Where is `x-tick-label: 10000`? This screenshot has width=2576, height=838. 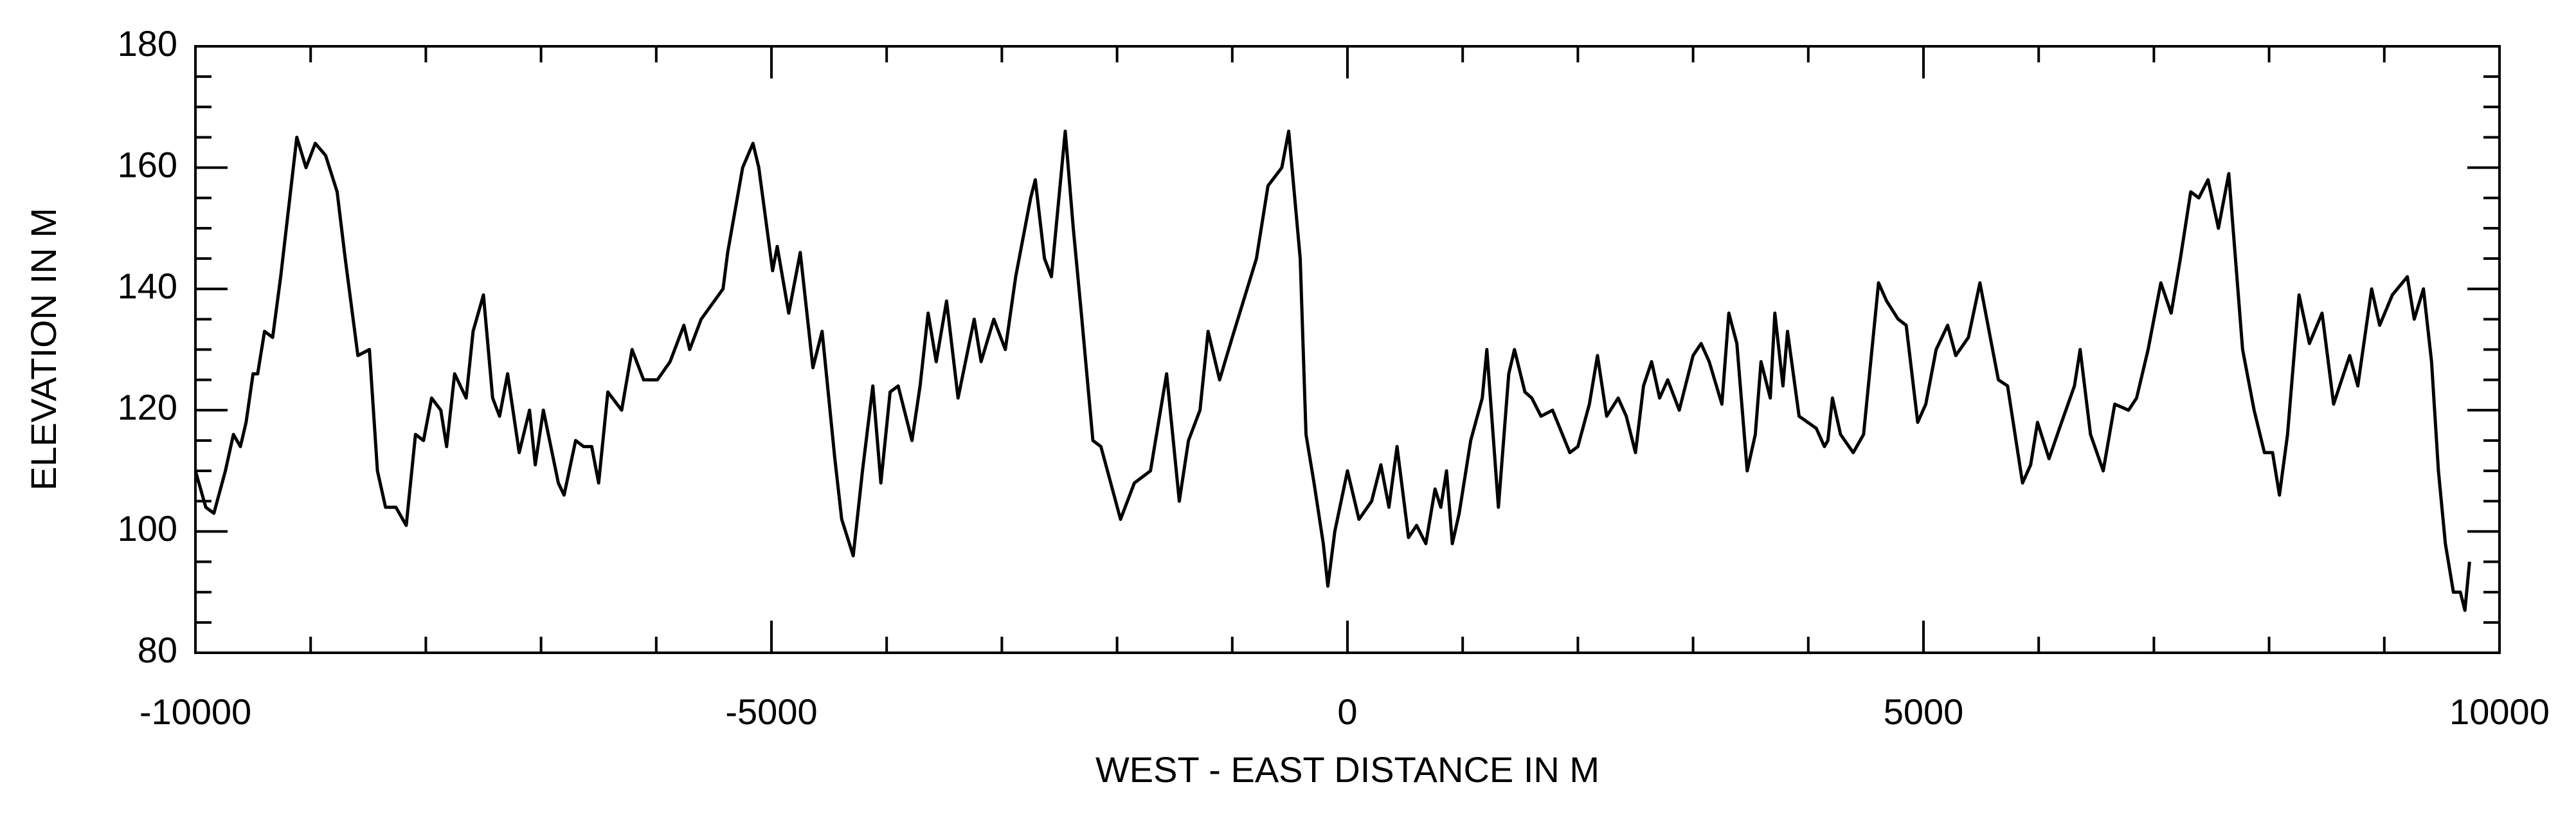 x-tick-label: 10000 is located at coordinates (2499, 711).